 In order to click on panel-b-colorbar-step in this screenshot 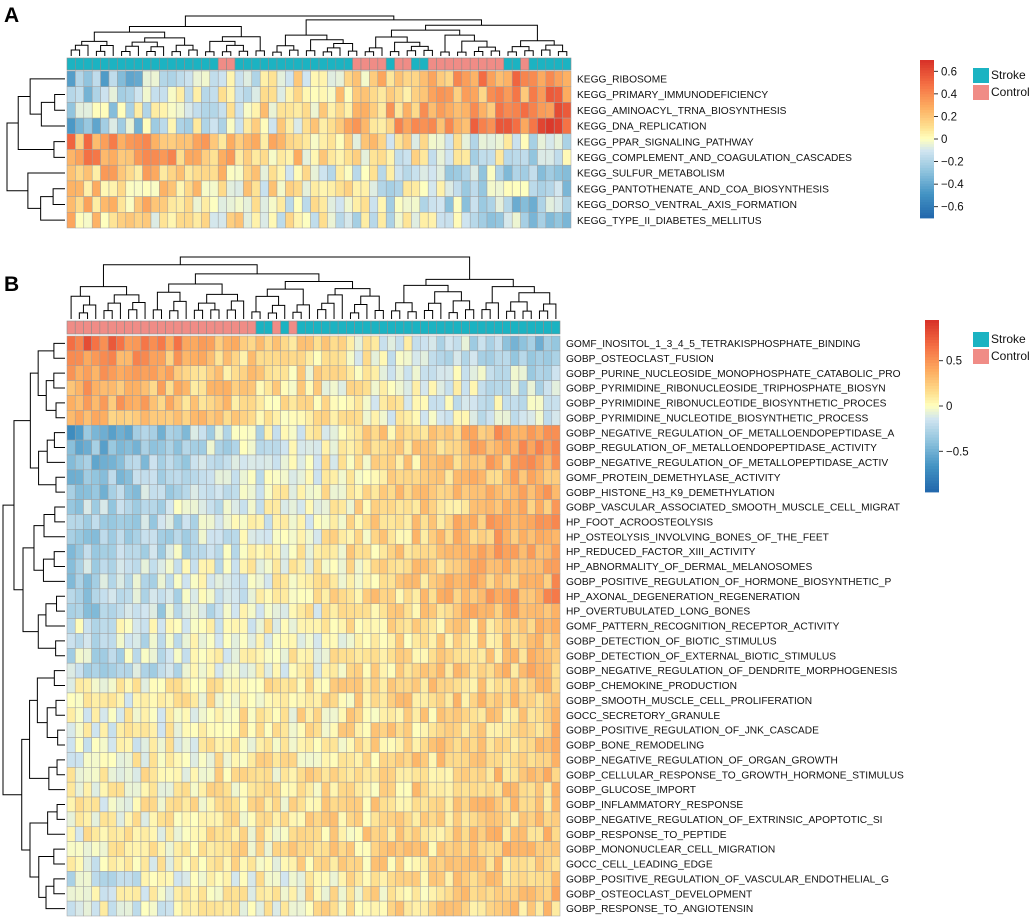, I will do `click(932, 385)`.